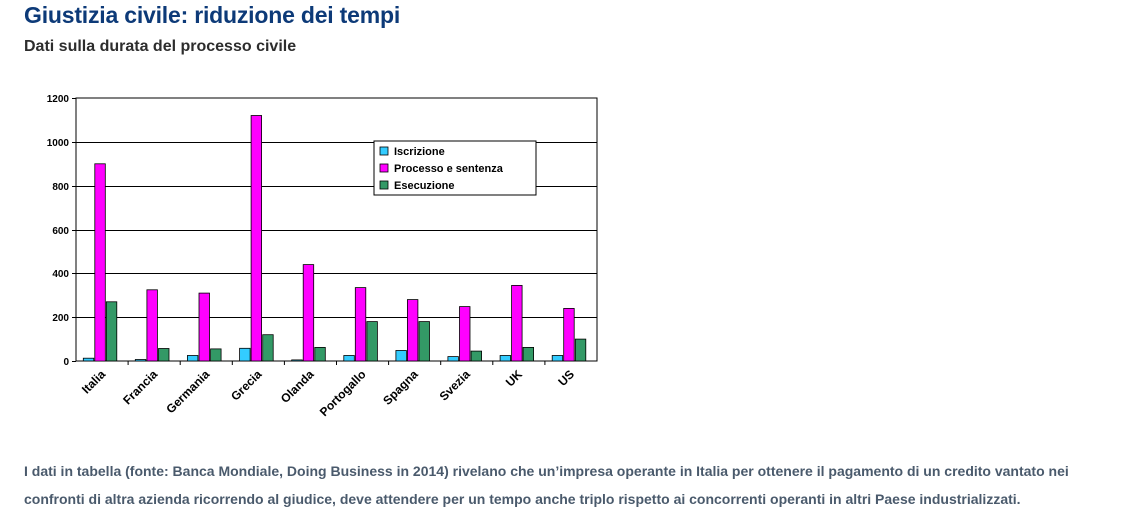 This screenshot has width=1124, height=518. What do you see at coordinates (60, 274) in the screenshot?
I see `y-tick-label: 400` at bounding box center [60, 274].